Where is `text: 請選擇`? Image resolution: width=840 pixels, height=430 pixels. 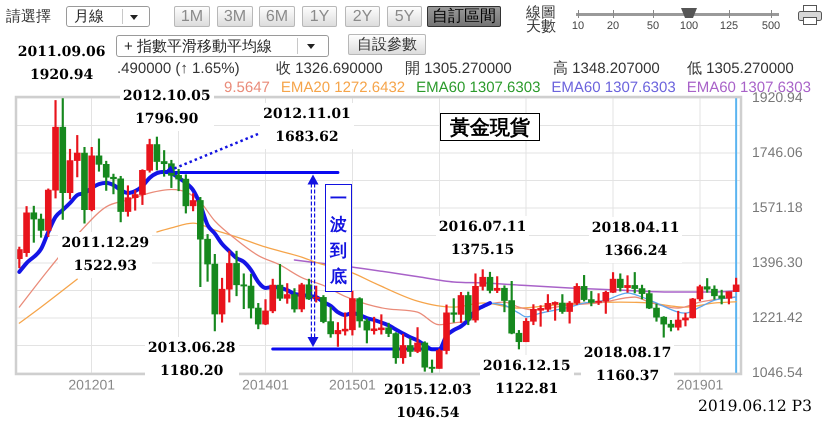 text: 請選擇 is located at coordinates (28, 16).